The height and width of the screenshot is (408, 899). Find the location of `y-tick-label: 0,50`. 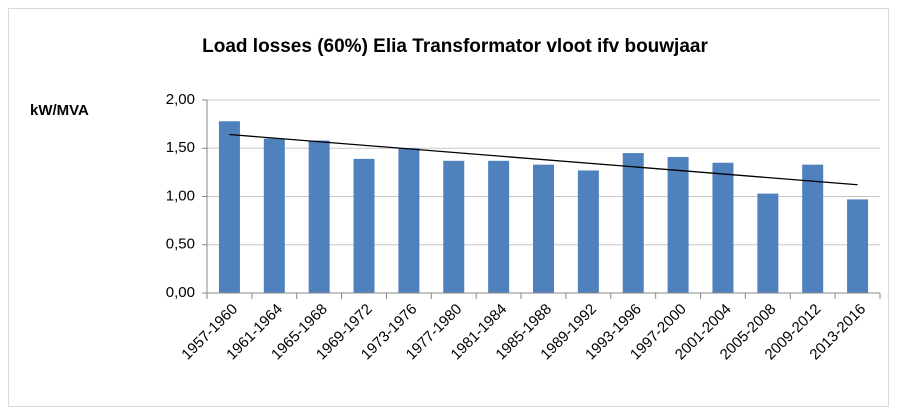

y-tick-label: 0,50 is located at coordinates (180, 244).